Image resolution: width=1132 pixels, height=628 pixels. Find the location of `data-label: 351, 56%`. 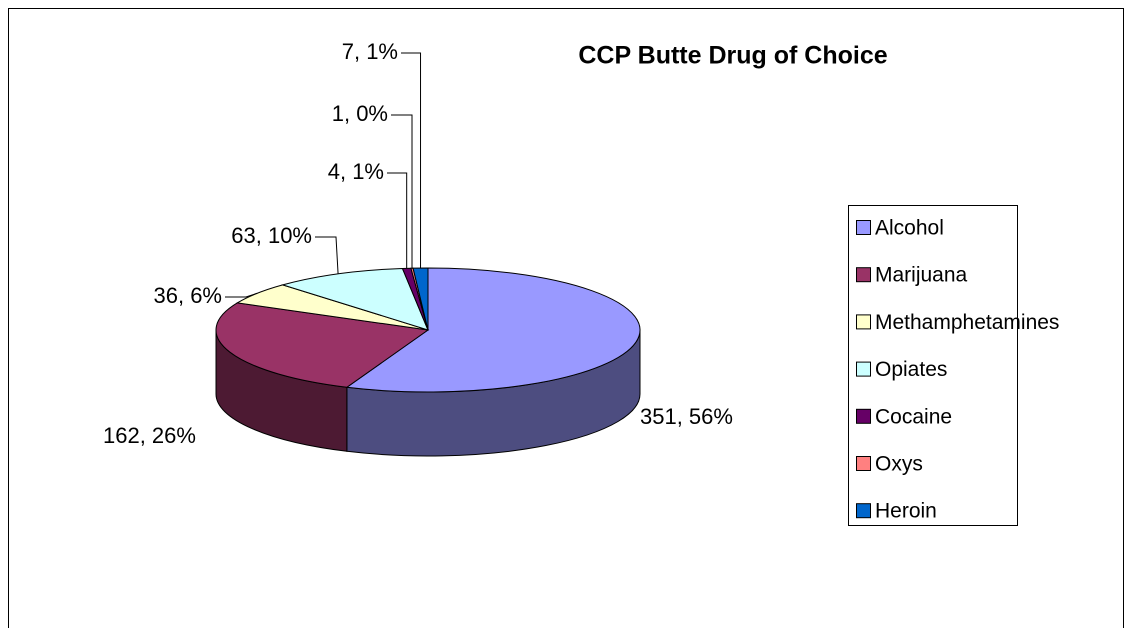

data-label: 351, 56% is located at coordinates (686, 416).